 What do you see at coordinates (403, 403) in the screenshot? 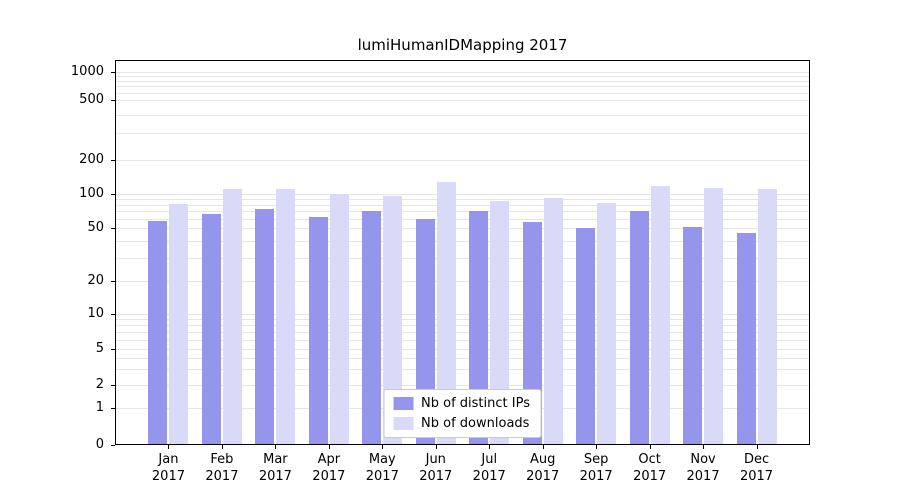
I see `legend-swatch-distinct-ips` at bounding box center [403, 403].